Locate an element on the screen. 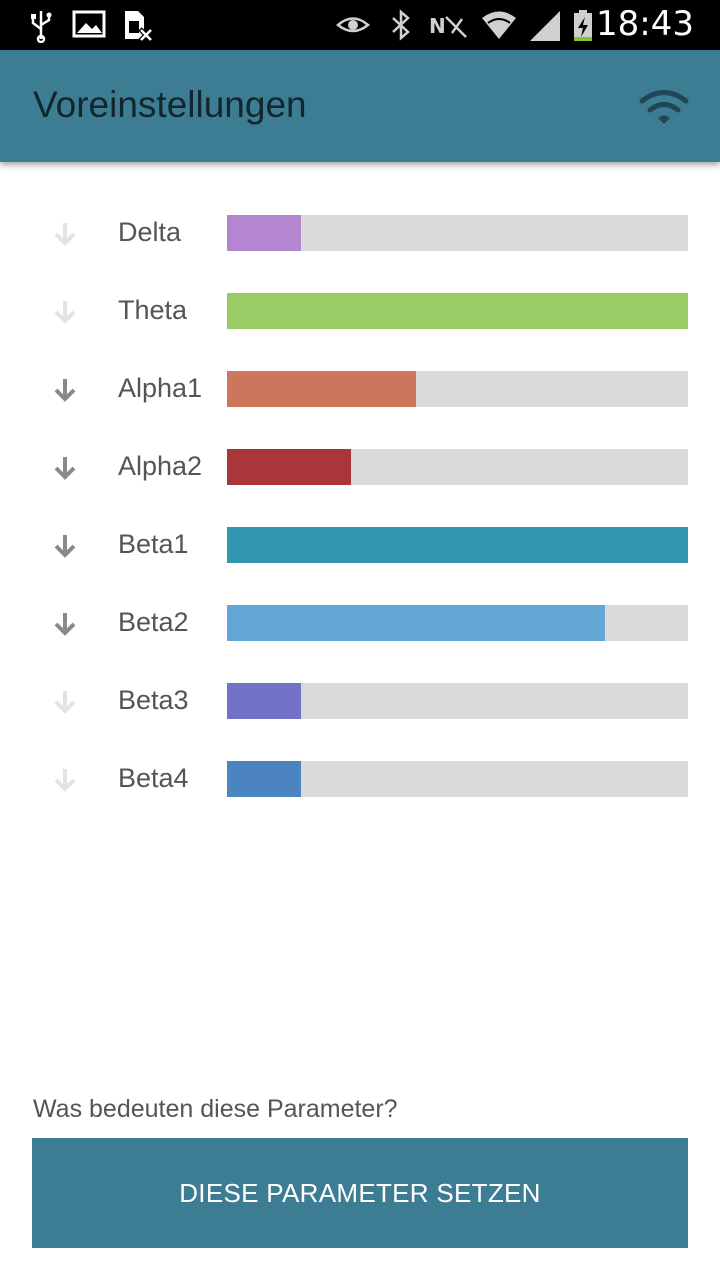 This screenshot has height=1280, width=720. bluetooth-icon is located at coordinates (401, 25).